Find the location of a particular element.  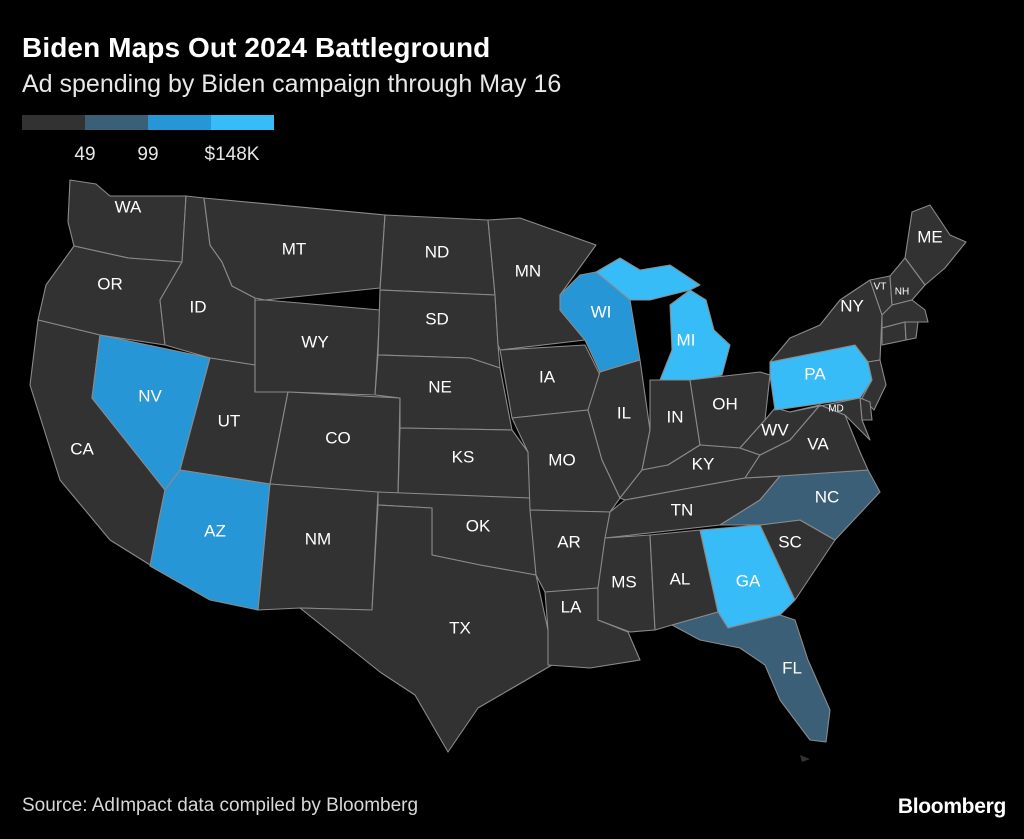

label-MS: MS is located at coordinates (624, 581).